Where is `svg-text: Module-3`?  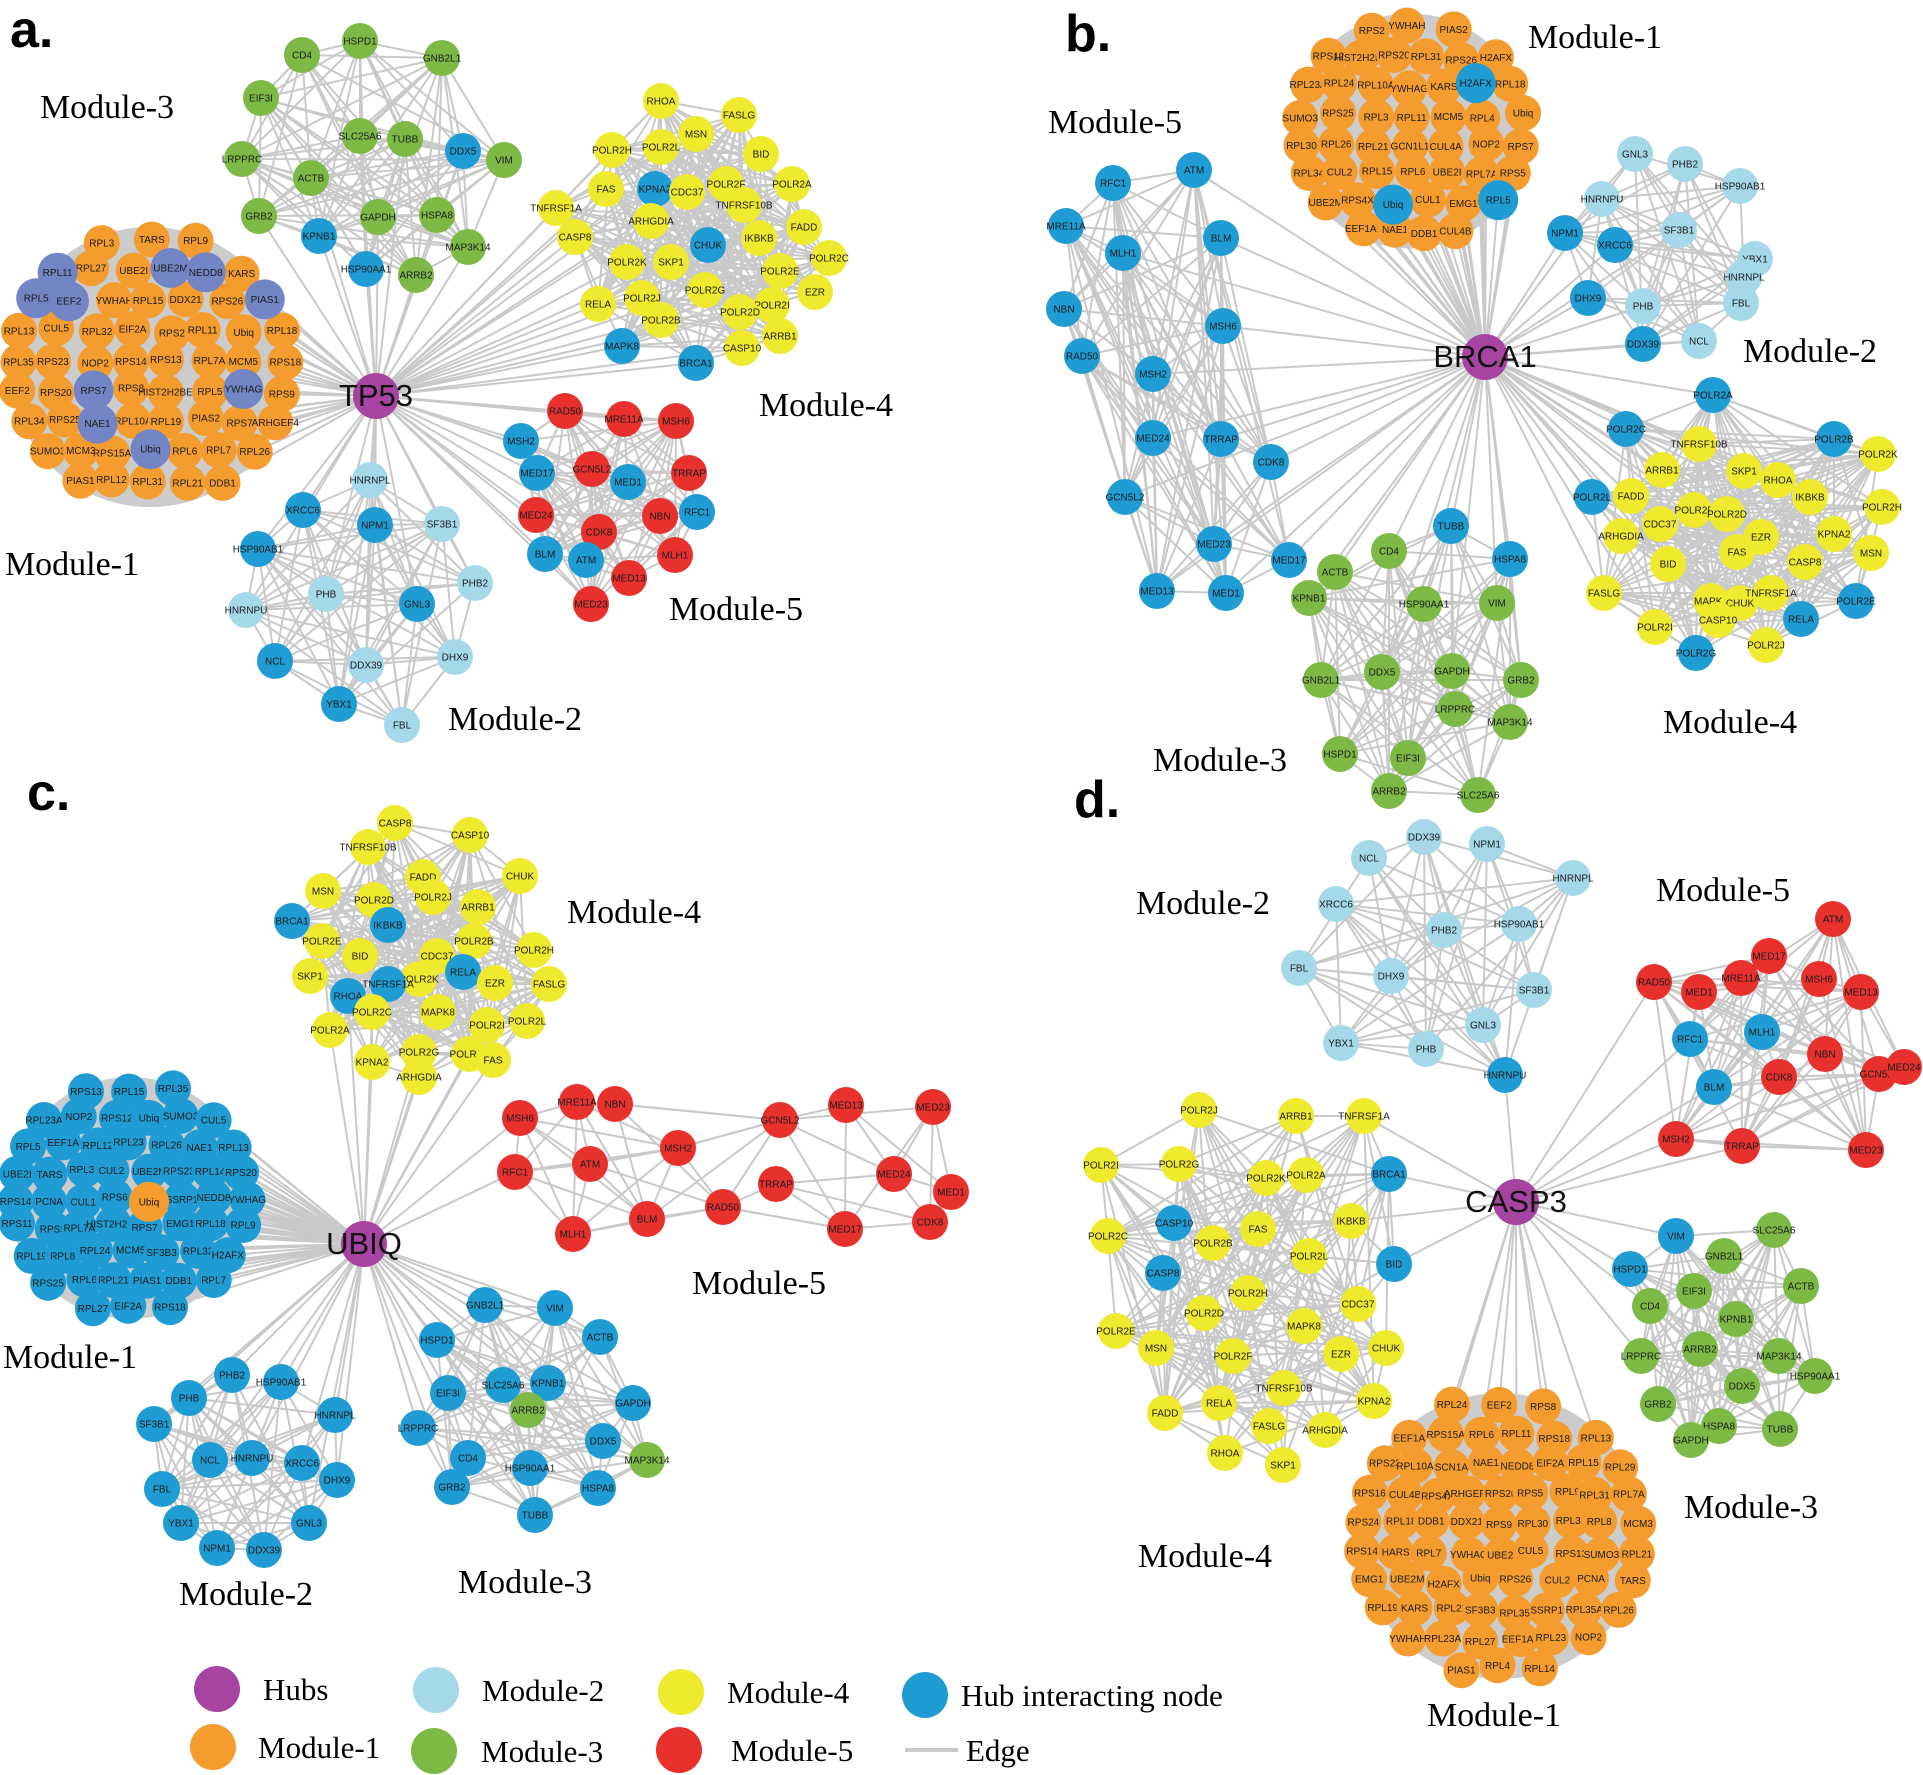 svg-text: Module-3 is located at coordinates (542, 1751).